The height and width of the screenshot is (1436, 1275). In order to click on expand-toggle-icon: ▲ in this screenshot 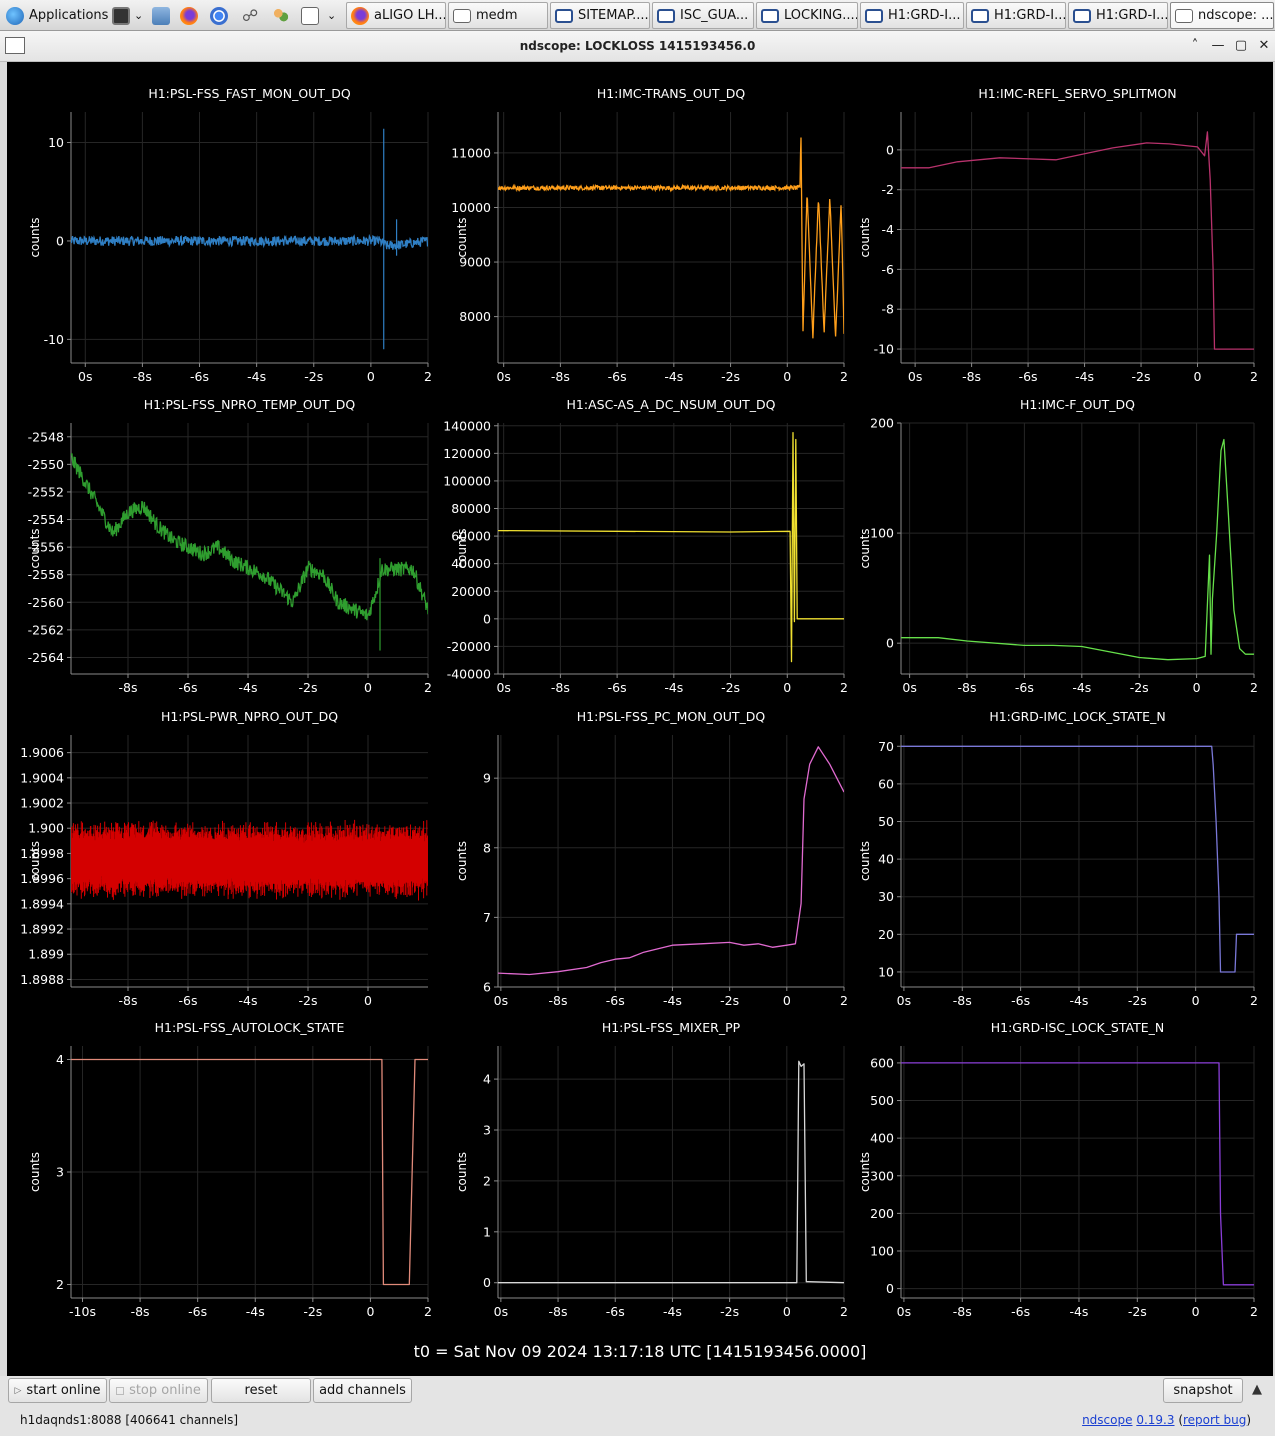, I will do `click(1257, 1389)`.